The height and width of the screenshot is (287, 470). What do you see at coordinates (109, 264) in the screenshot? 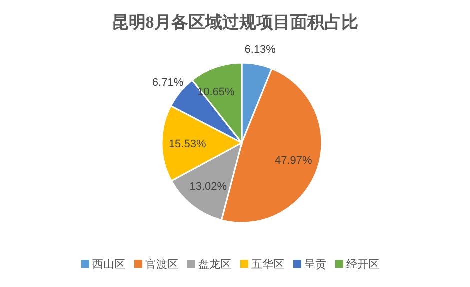
I see `legend-label: 西山区` at bounding box center [109, 264].